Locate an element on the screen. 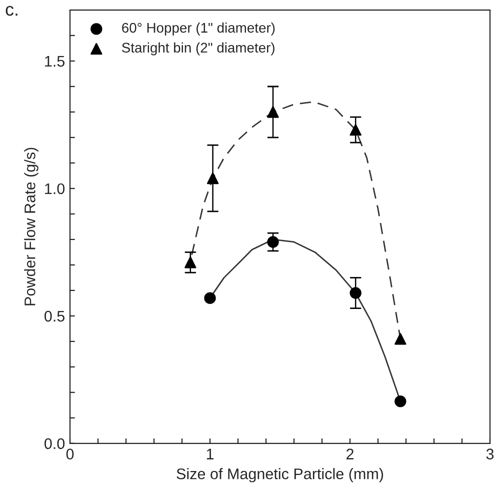  x-tick-label: 0 is located at coordinates (70, 454).